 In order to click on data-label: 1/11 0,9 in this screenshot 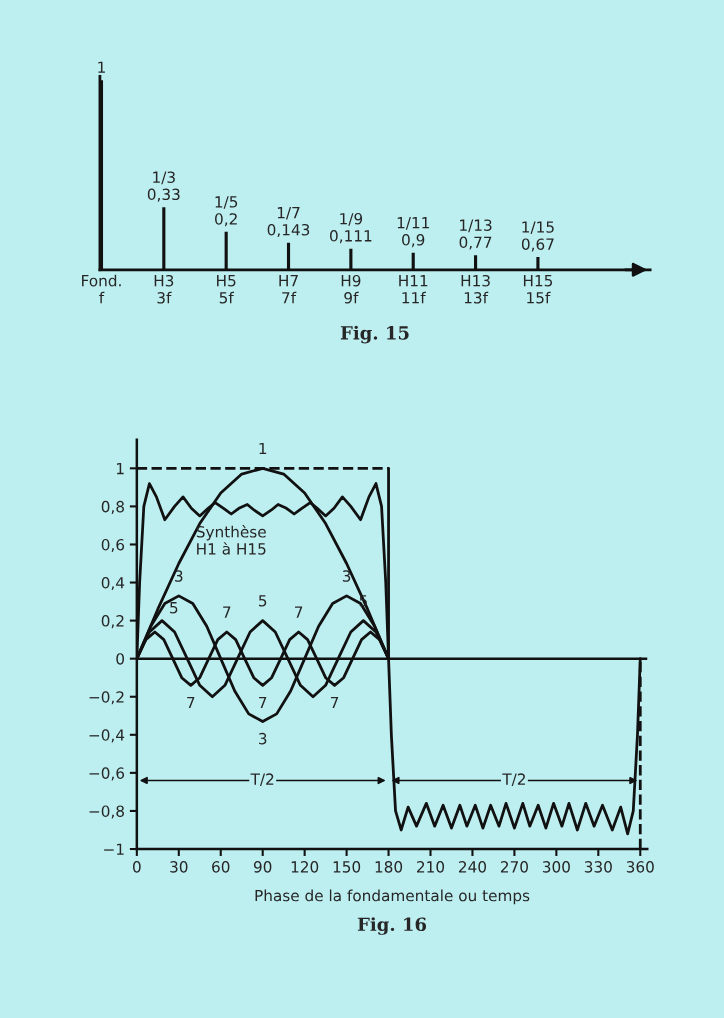, I will do `click(413, 232)`.